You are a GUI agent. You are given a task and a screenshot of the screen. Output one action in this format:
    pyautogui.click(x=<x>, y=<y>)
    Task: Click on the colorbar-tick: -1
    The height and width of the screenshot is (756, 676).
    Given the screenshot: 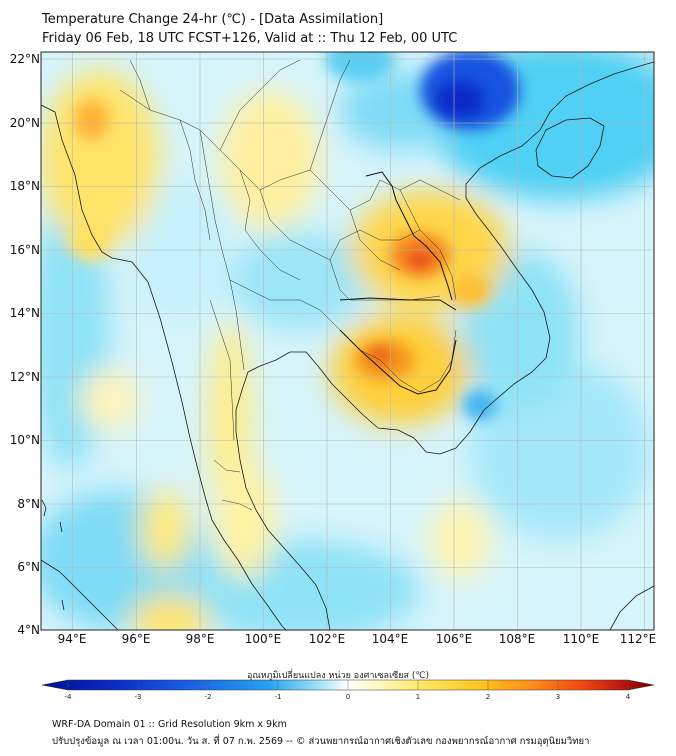 What is the action you would take?
    pyautogui.click(x=278, y=697)
    